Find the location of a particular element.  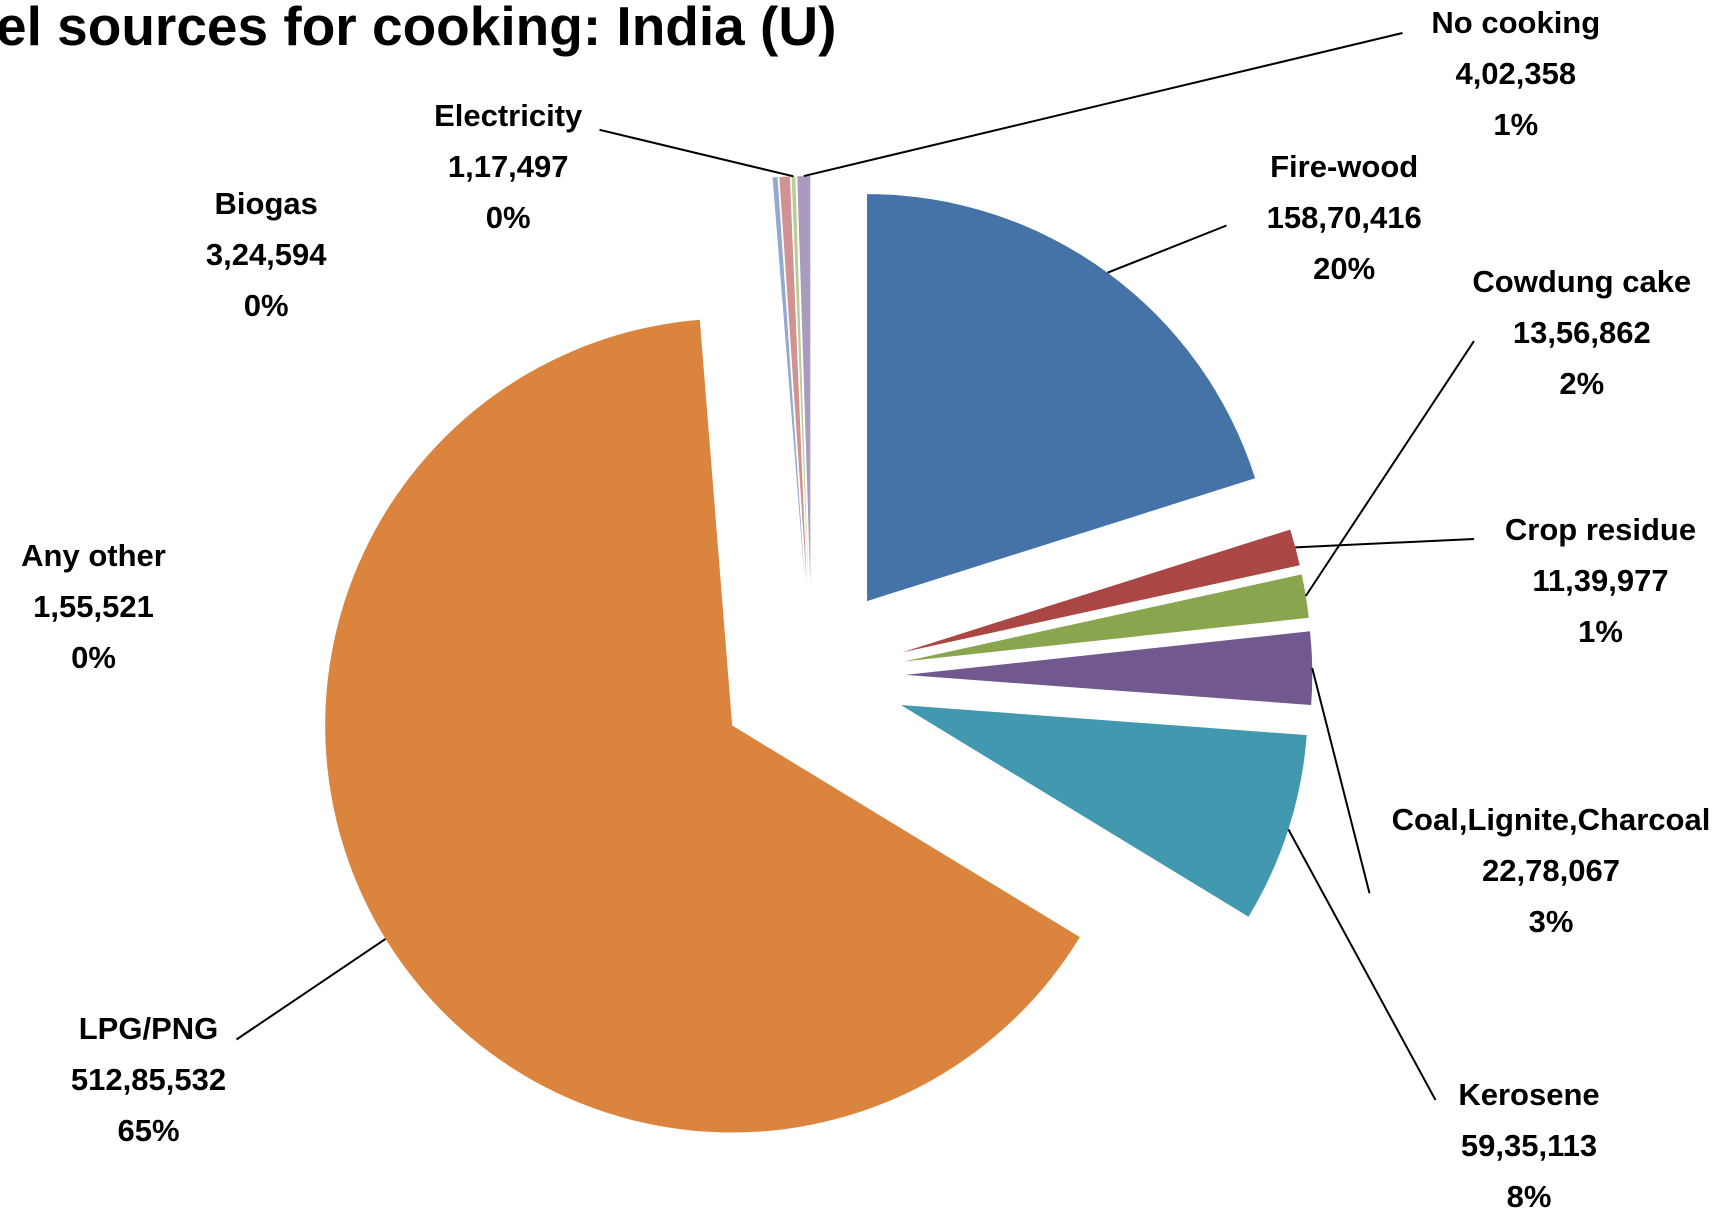

data-label: Any other 1,55,521 0% is located at coordinates (93, 606).